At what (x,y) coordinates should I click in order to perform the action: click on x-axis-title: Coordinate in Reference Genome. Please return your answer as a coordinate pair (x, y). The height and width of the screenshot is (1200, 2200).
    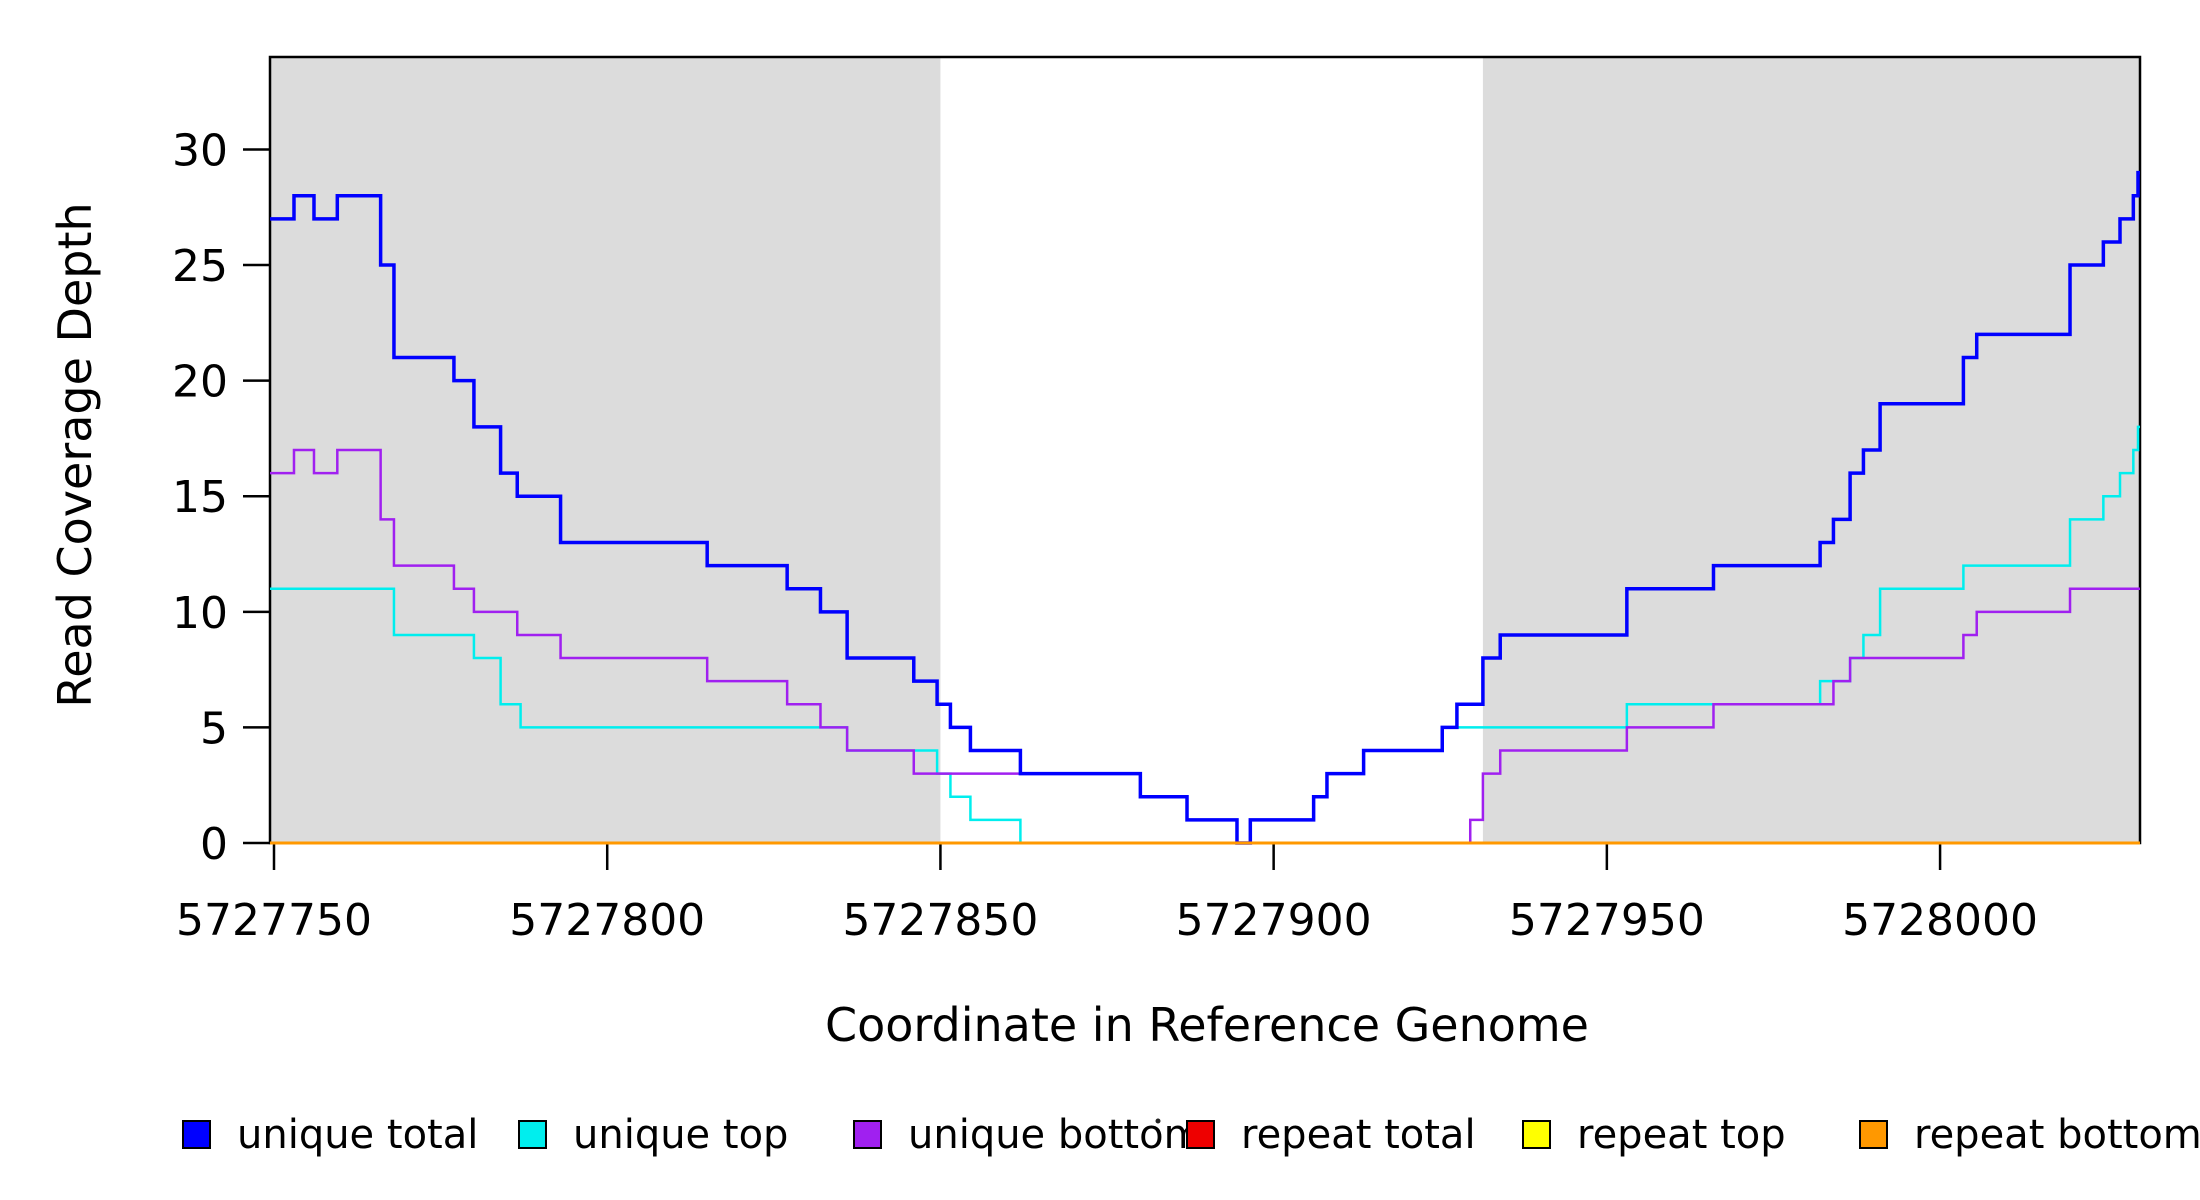
    Looking at the image, I should click on (1207, 1025).